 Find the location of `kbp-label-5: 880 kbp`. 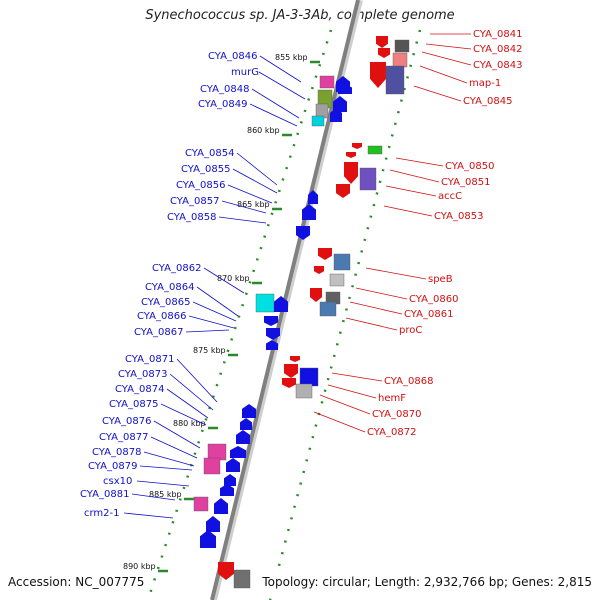

kbp-label-5: 880 kbp is located at coordinates (189, 423).